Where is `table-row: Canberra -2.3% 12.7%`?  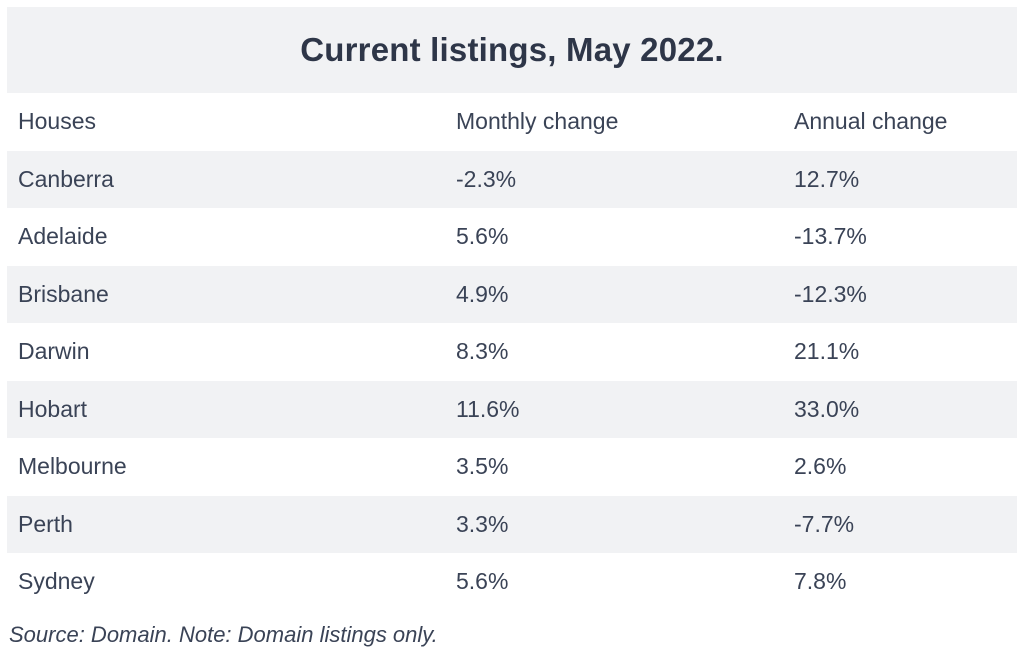
table-row: Canberra -2.3% 12.7% is located at coordinates (512, 179).